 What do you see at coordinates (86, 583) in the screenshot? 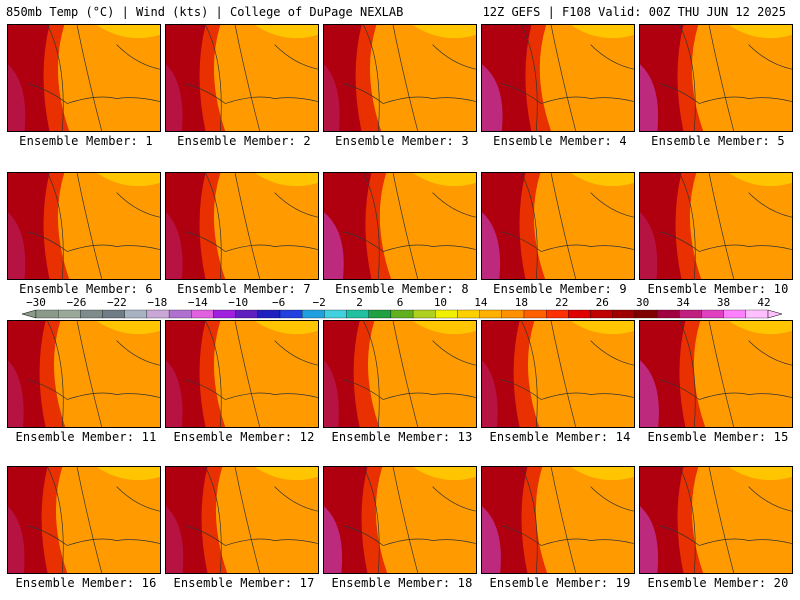
I see `ensemble-member-label: Ensemble Member: 16` at bounding box center [86, 583].